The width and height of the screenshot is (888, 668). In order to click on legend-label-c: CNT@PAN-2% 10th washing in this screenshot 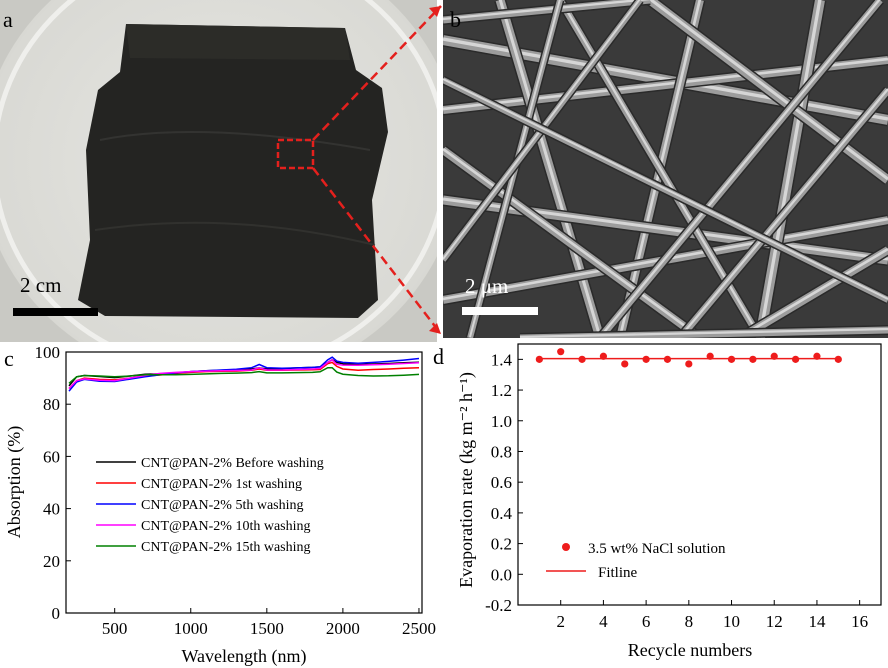, I will do `click(226, 526)`.